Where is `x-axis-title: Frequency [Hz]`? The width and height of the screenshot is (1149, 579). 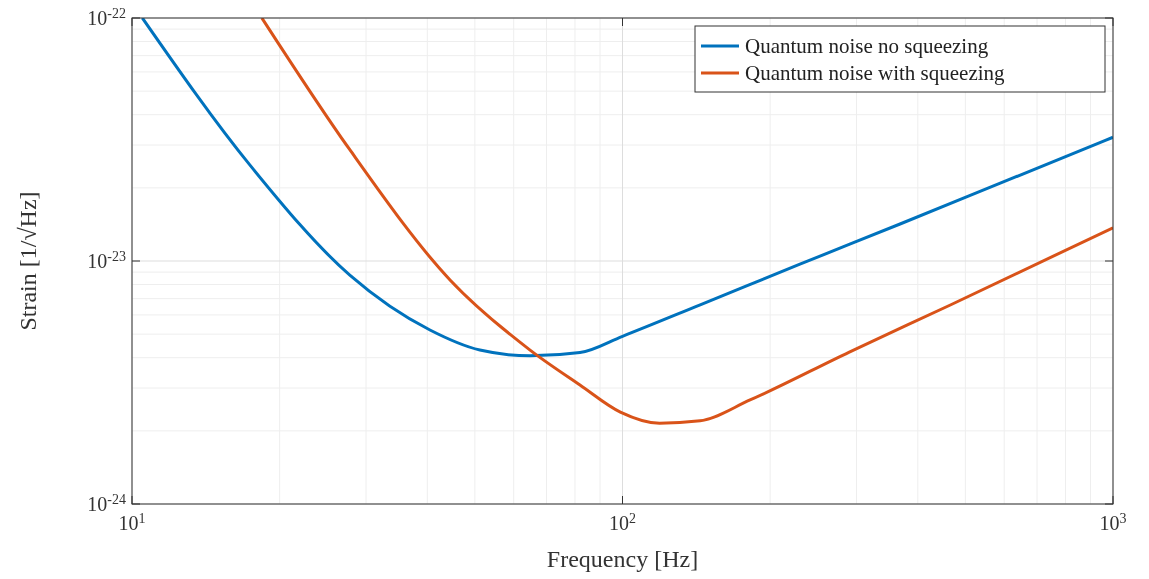 x-axis-title: Frequency [Hz] is located at coordinates (622, 559).